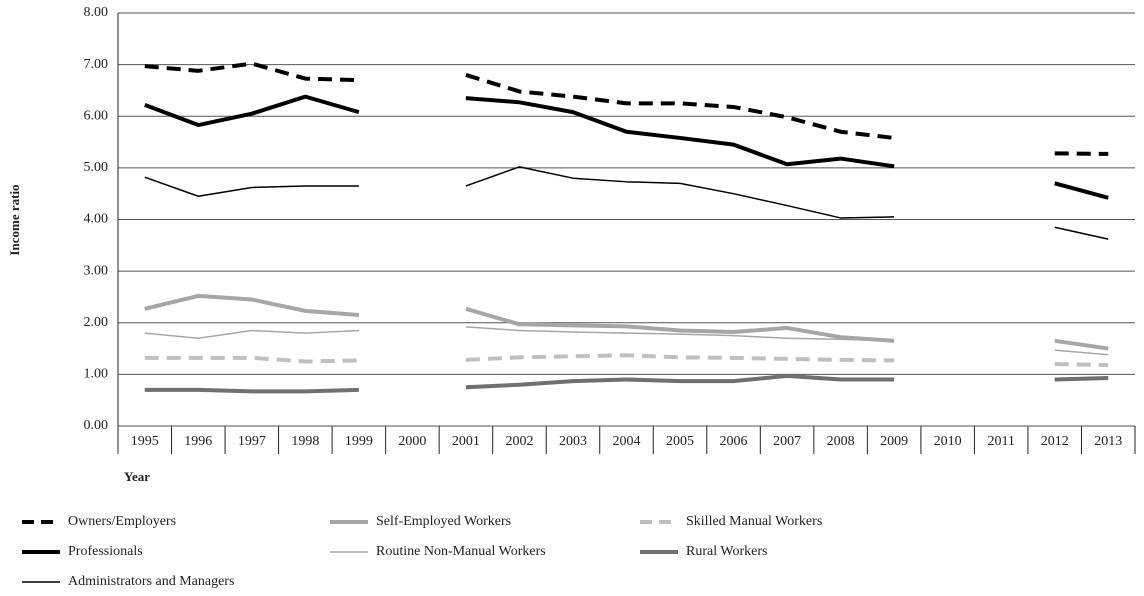 This screenshot has height=596, width=1144. What do you see at coordinates (359, 441) in the screenshot?
I see `x-tick-label: 1999` at bounding box center [359, 441].